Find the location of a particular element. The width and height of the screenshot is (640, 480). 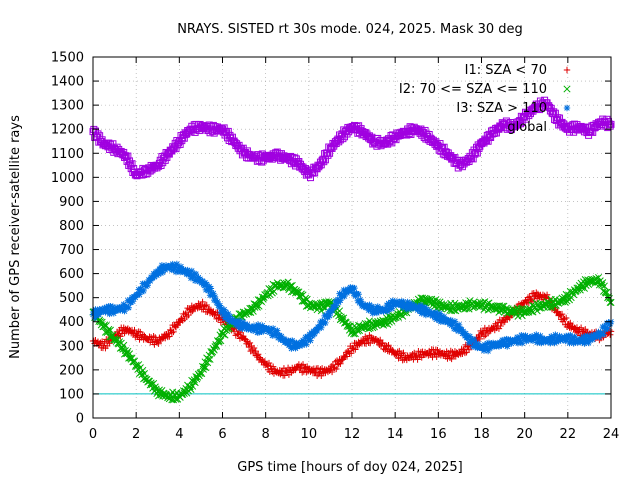

y-tick-label: 1000 is located at coordinates (67, 178).